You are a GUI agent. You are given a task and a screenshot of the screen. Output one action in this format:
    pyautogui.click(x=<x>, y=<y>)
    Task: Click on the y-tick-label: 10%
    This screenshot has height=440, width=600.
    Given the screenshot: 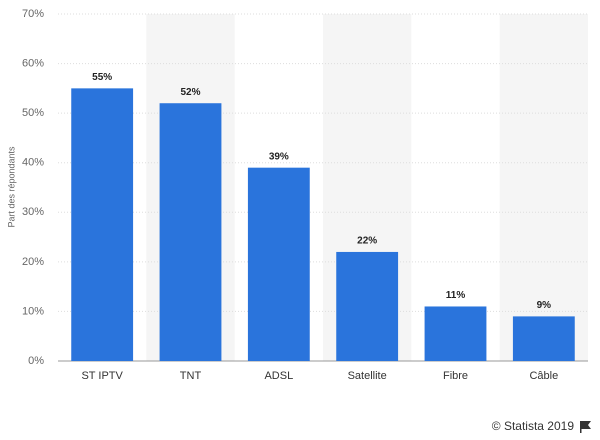 What is the action you would take?
    pyautogui.click(x=33, y=311)
    